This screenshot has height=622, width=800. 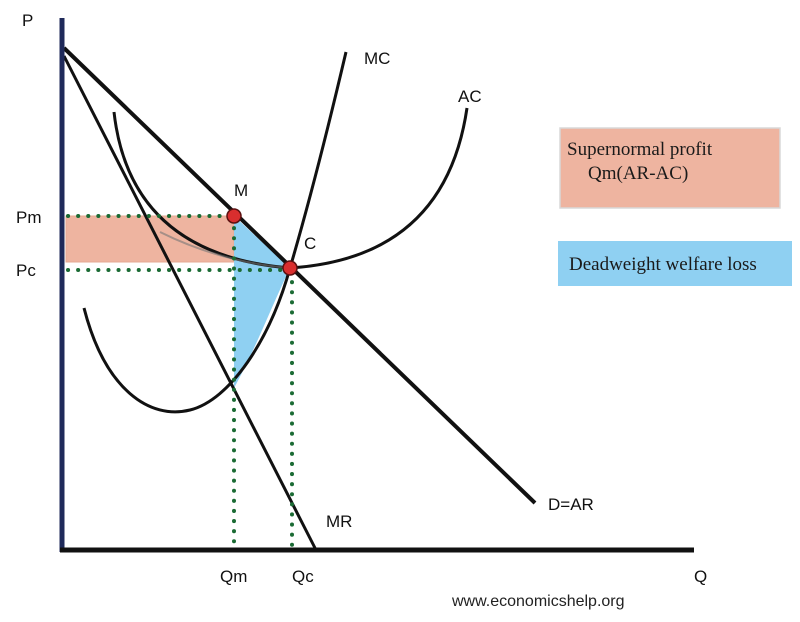 What do you see at coordinates (339, 521) in the screenshot?
I see `mr-label: MR` at bounding box center [339, 521].